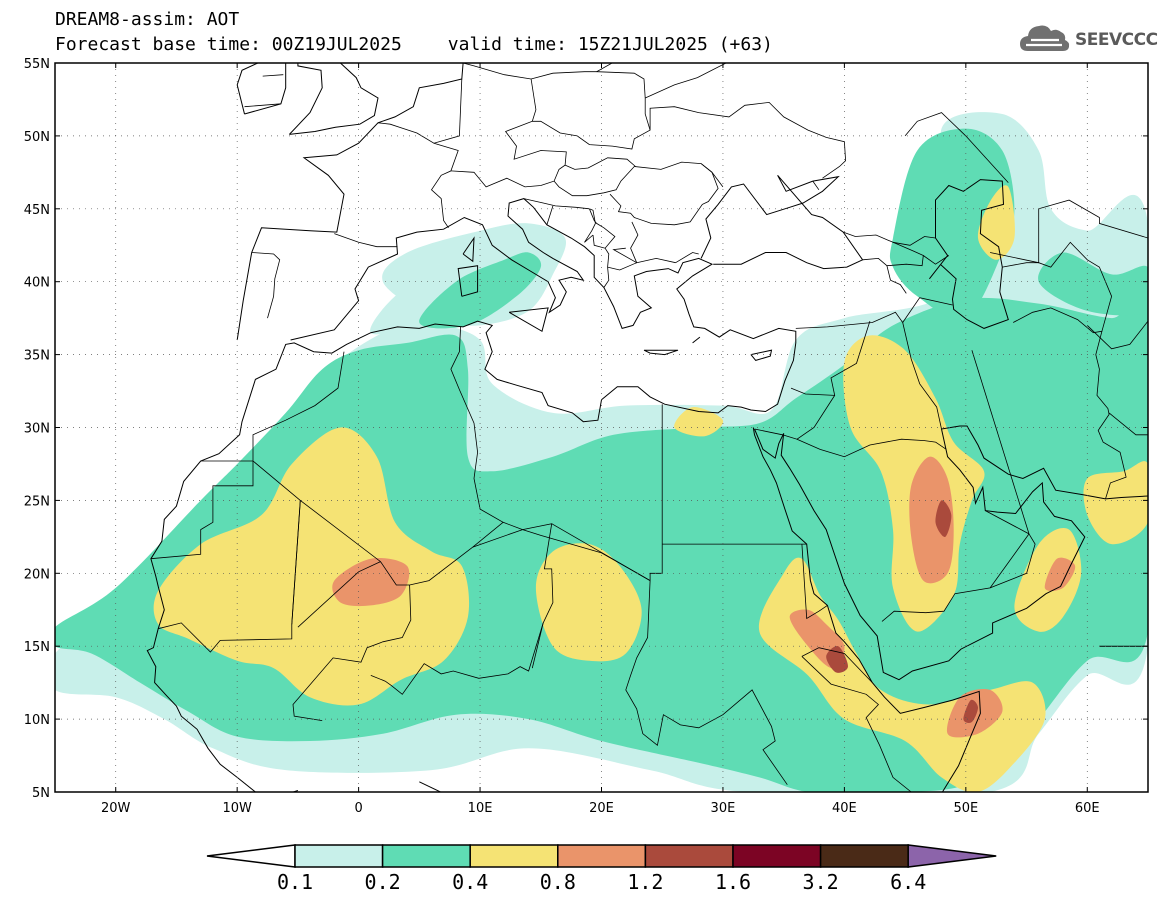  Describe the element at coordinates (558, 882) in the screenshot. I see `colorbar-level-label: 0.8` at that location.